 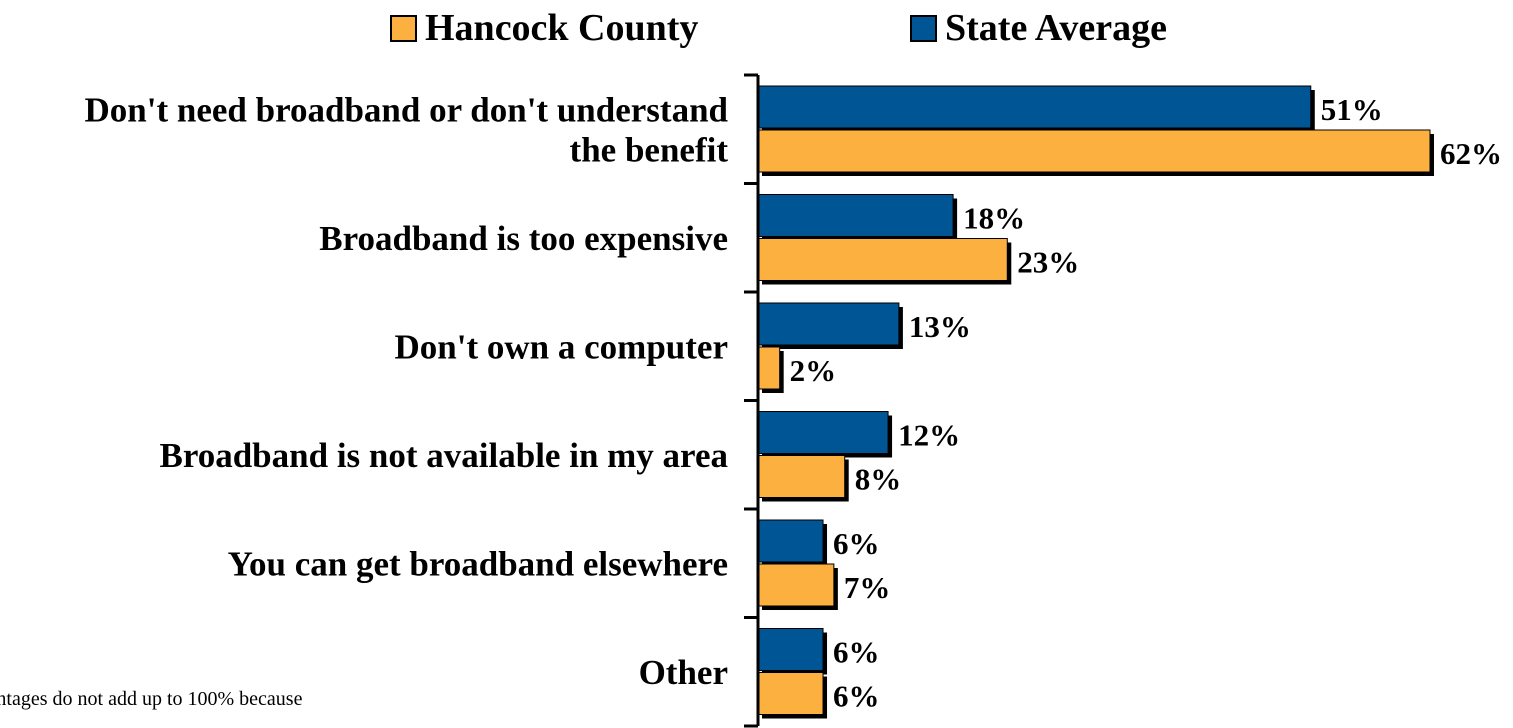 I want to click on data-label-hancock: 2%, so click(x=813, y=370).